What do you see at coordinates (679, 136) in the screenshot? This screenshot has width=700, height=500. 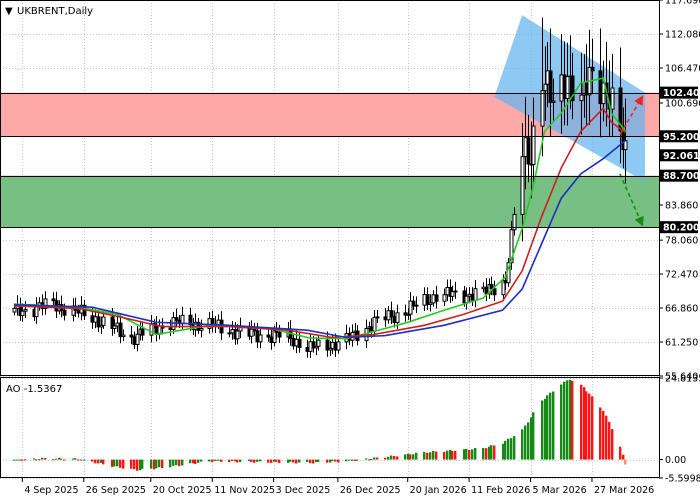 I see `price-level-tag` at bounding box center [679, 136].